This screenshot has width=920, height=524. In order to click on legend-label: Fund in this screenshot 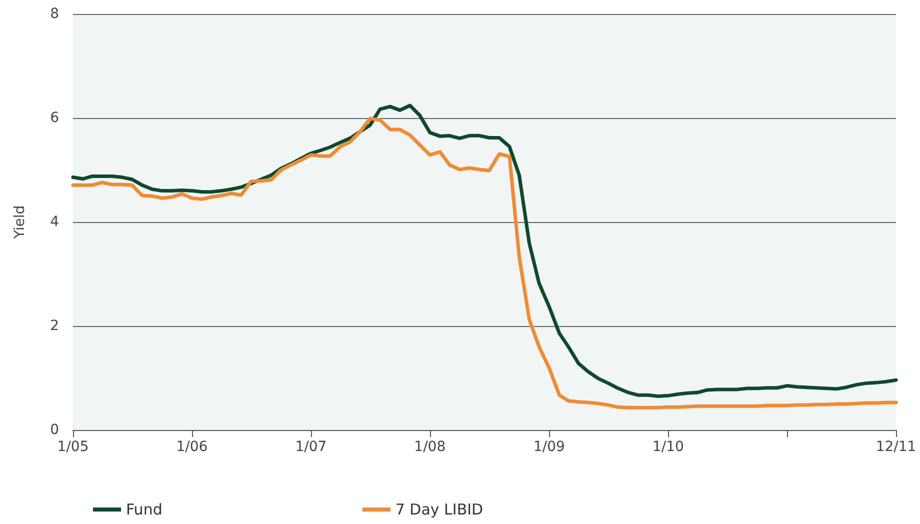, I will do `click(144, 509)`.